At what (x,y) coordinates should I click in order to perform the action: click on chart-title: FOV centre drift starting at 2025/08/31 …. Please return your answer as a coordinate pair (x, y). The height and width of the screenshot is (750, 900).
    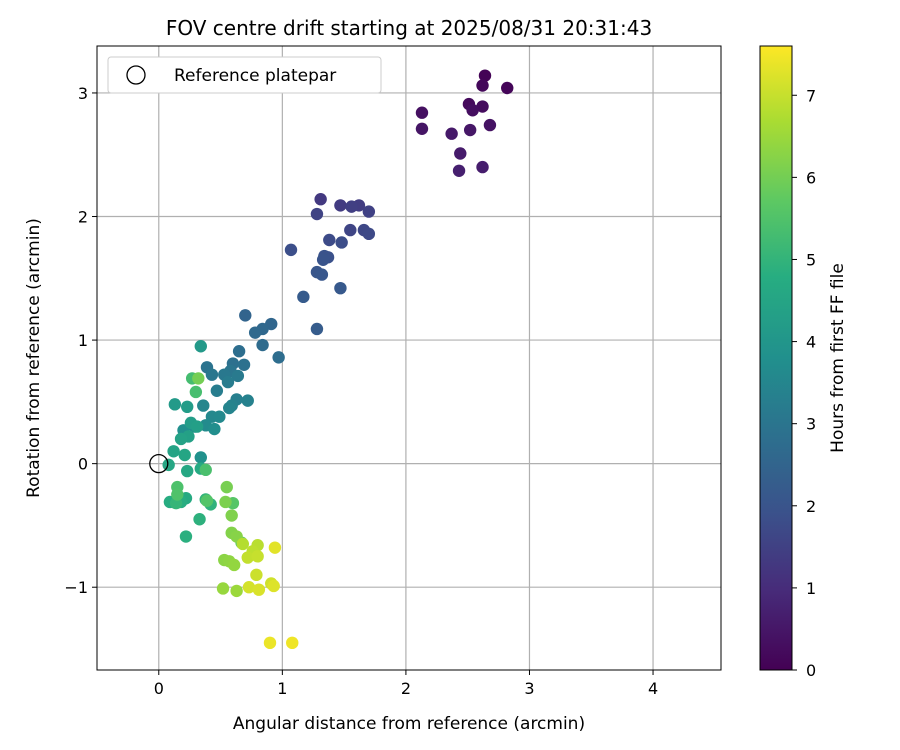
    Looking at the image, I should click on (409, 28).